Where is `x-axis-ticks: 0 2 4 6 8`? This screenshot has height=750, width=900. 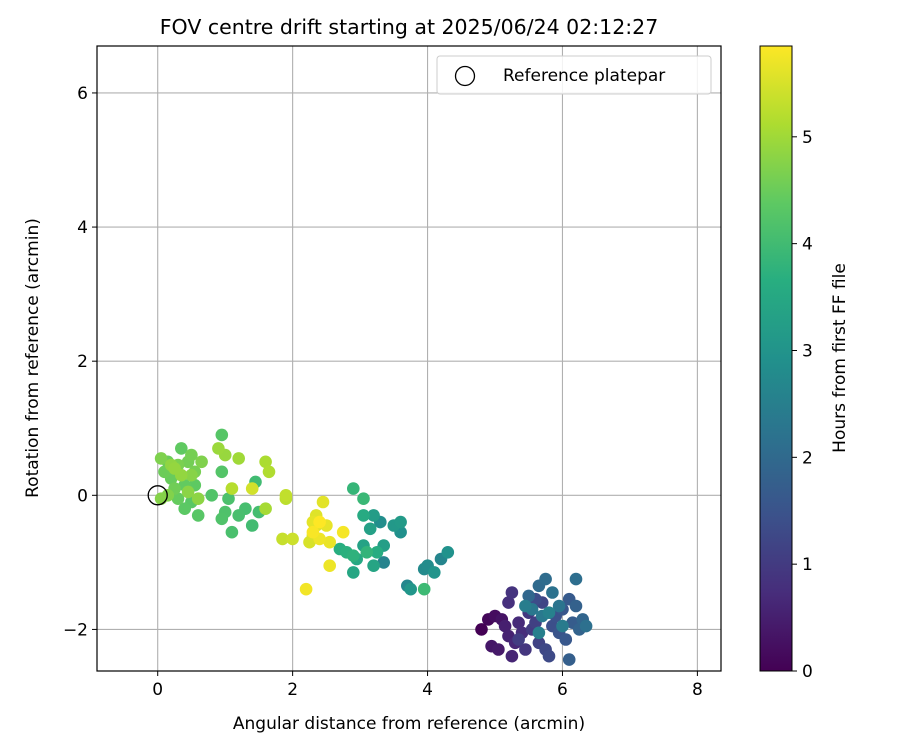
x-axis-ticks: 0 2 4 6 8 is located at coordinates (427, 685).